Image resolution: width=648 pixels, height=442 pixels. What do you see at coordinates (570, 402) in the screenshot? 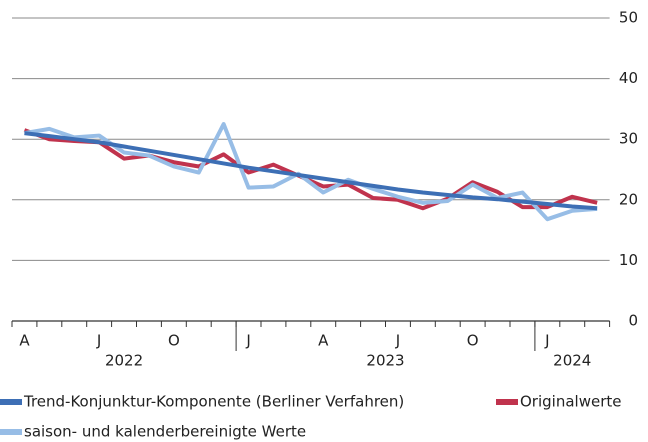
I see `legend-label: Originalwerte` at bounding box center [570, 402].